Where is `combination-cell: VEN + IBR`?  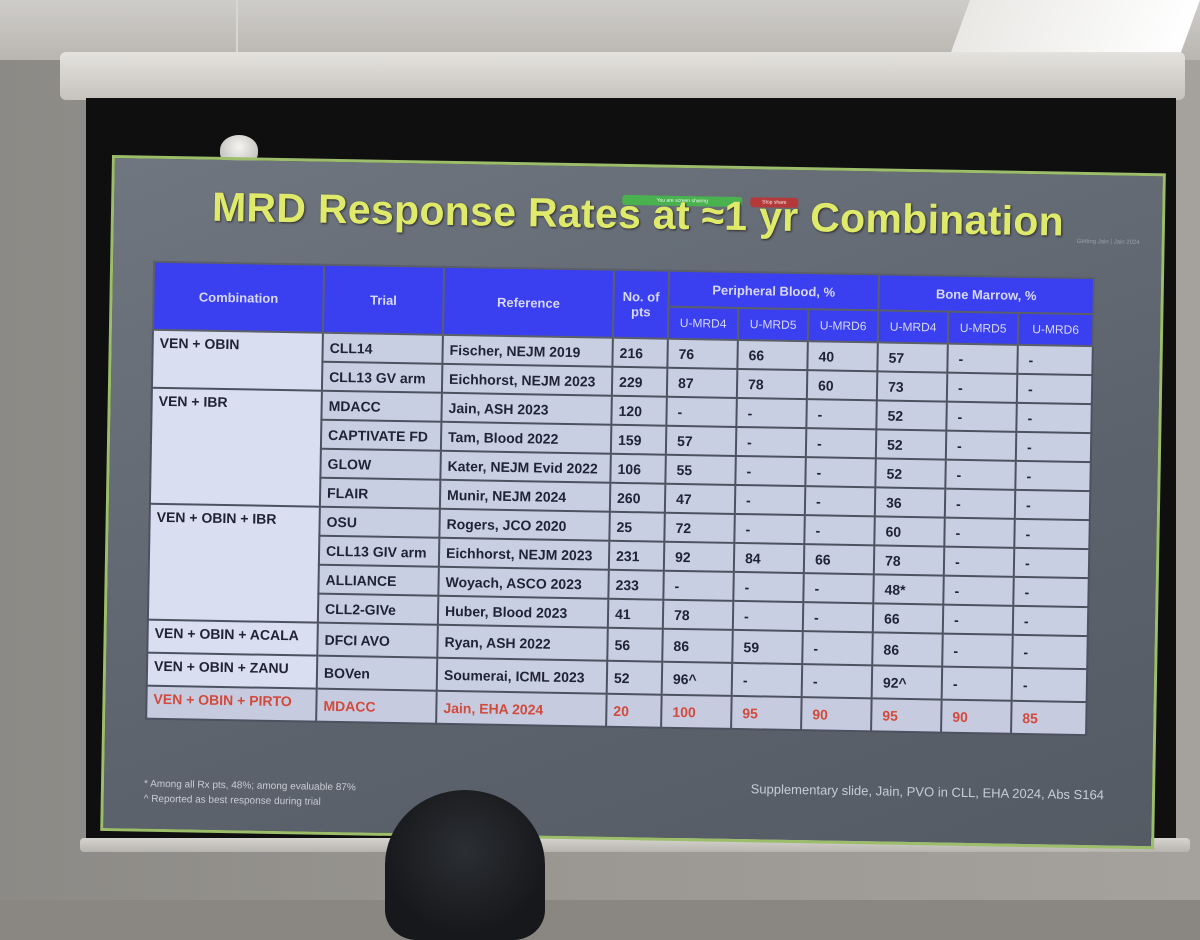
combination-cell: VEN + IBR is located at coordinates (235, 447).